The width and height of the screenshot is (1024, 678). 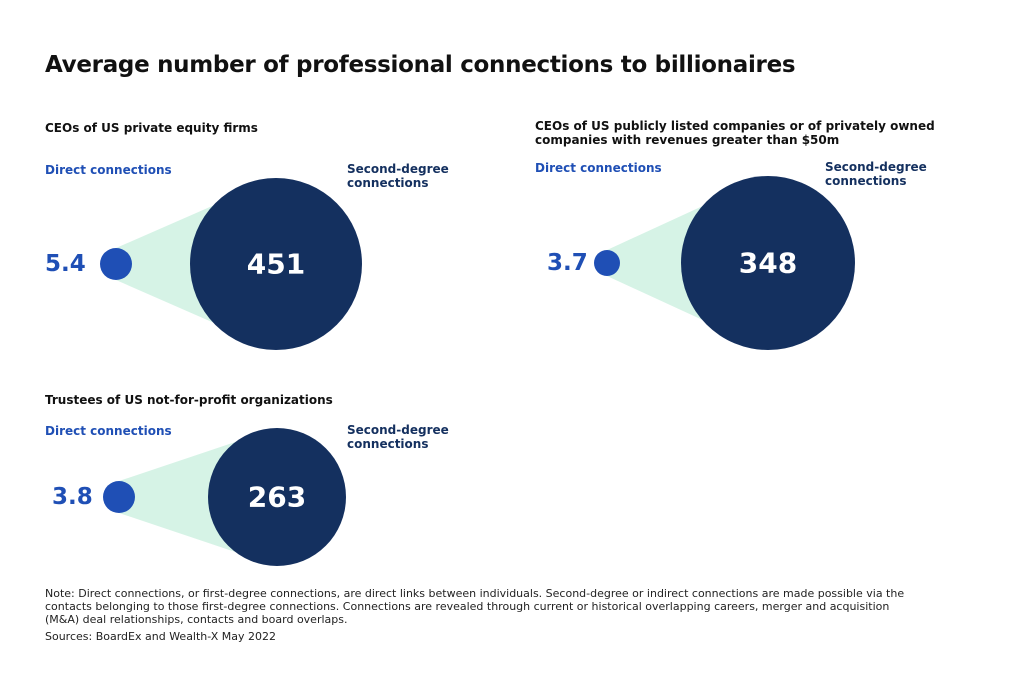 I want to click on second-value: 451, so click(x=276, y=264).